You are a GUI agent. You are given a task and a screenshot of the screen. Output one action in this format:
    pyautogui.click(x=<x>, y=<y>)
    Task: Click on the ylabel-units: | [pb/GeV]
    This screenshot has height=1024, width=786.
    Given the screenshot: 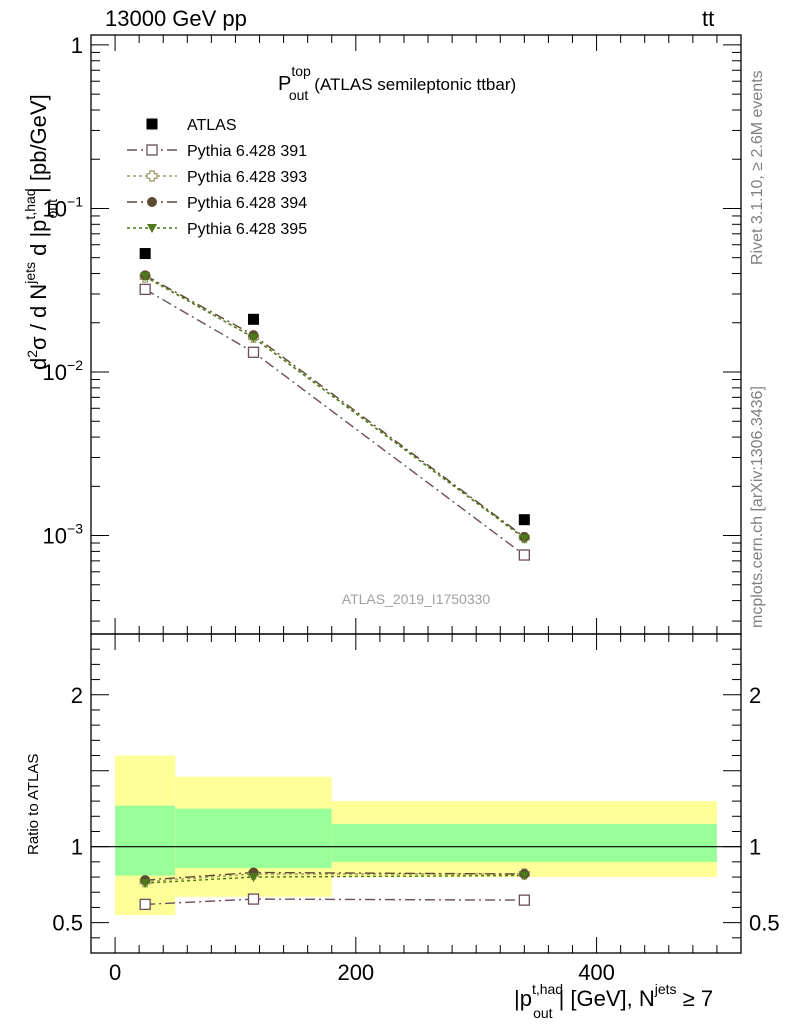 What is the action you would take?
    pyautogui.click(x=38, y=143)
    